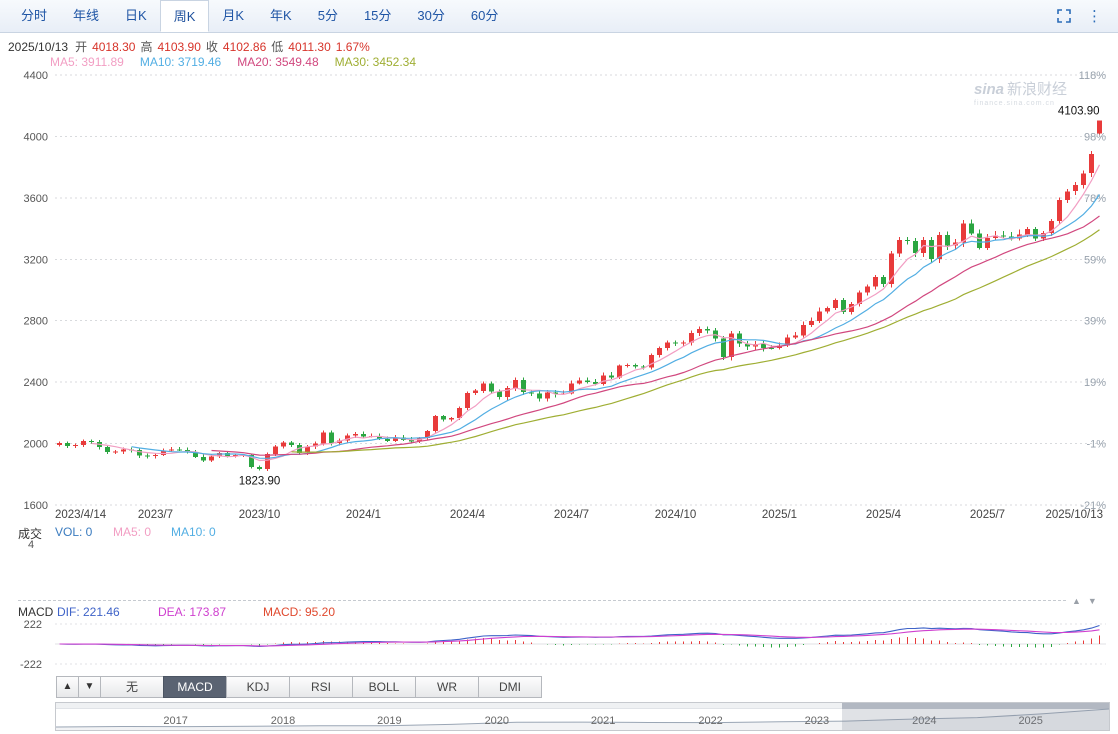  What do you see at coordinates (582, 706) in the screenshot?
I see `navigator-scrollbar-track` at bounding box center [582, 706].